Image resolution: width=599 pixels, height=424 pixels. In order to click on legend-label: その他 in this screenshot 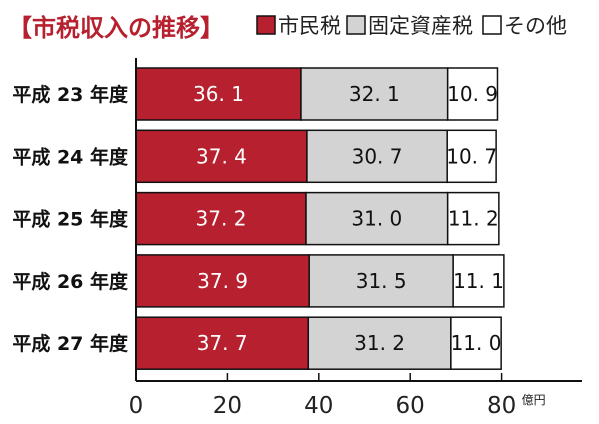, I will do `click(535, 26)`.